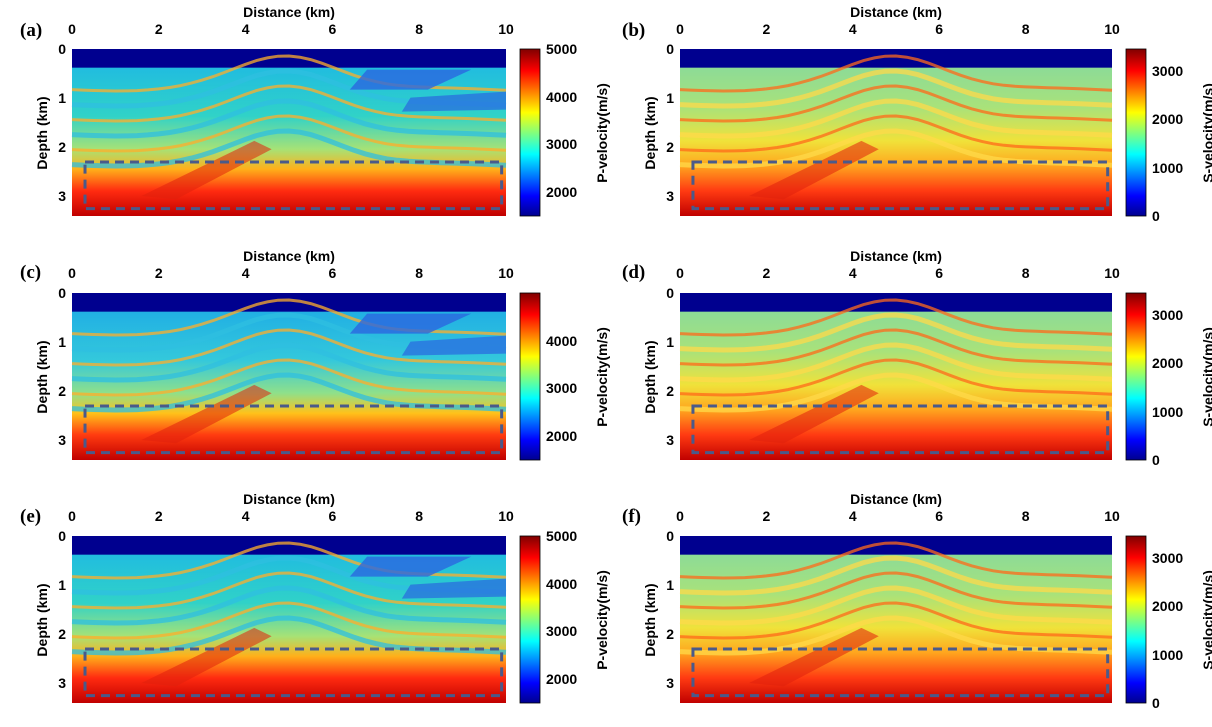 This screenshot has height=727, width=1212. Describe the element at coordinates (670, 98) in the screenshot. I see `y-tick-label: 1` at that location.